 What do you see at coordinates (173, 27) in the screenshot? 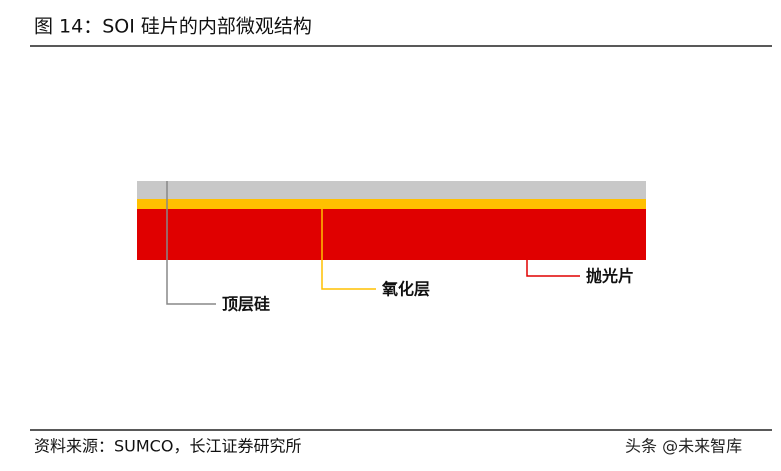
I see `title: 图 14：SOI 硅片的内部微观结构` at bounding box center [173, 27].